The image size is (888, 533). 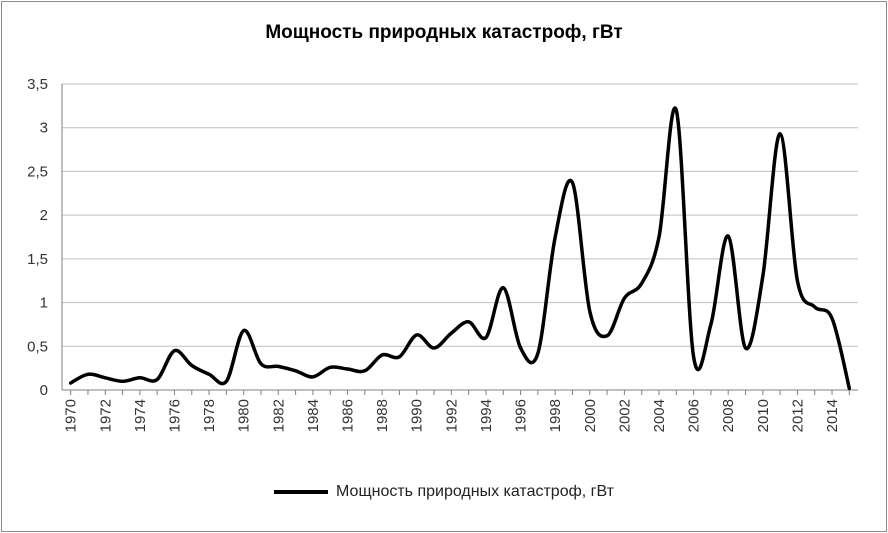 I want to click on y-tick-label: 3, so click(x=44, y=128).